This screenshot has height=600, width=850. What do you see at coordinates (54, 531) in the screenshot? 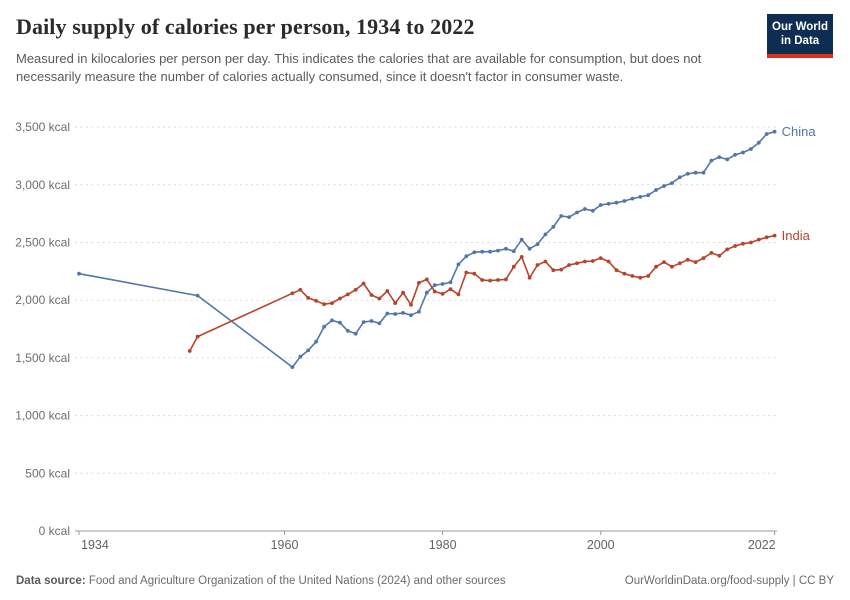
I see `y-tick-label: 0 kcal` at bounding box center [54, 531].